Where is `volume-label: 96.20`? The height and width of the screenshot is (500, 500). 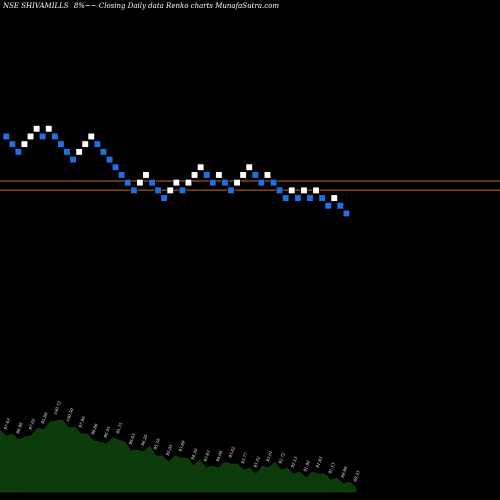
volume-label: 96.20 is located at coordinates (144, 439).